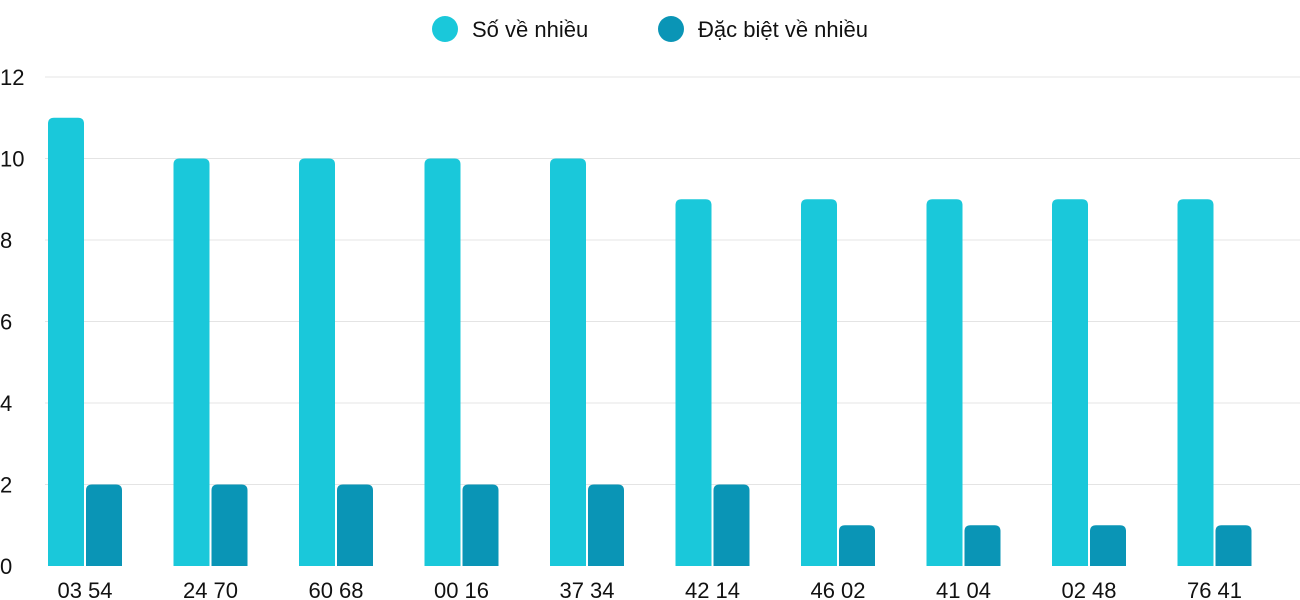  Describe the element at coordinates (712, 589) in the screenshot. I see `x-tick-label: 42 14` at that location.